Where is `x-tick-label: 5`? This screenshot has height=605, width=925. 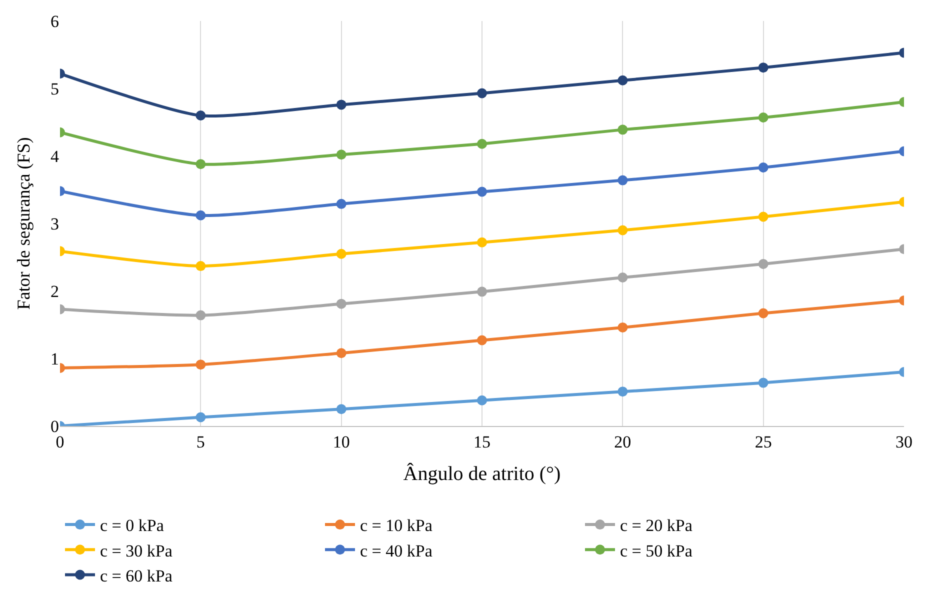
x-tick-label: 5 is located at coordinates (200, 442).